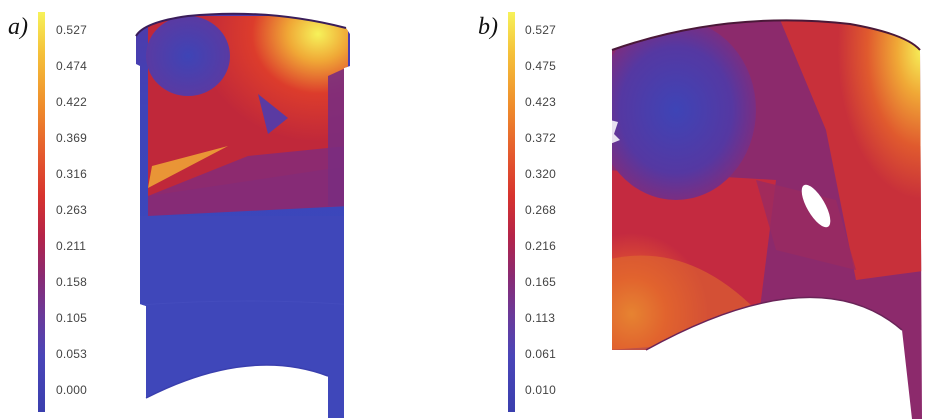  What do you see at coordinates (72, 390) in the screenshot?
I see `panel-a-tick: 0.000` at bounding box center [72, 390].